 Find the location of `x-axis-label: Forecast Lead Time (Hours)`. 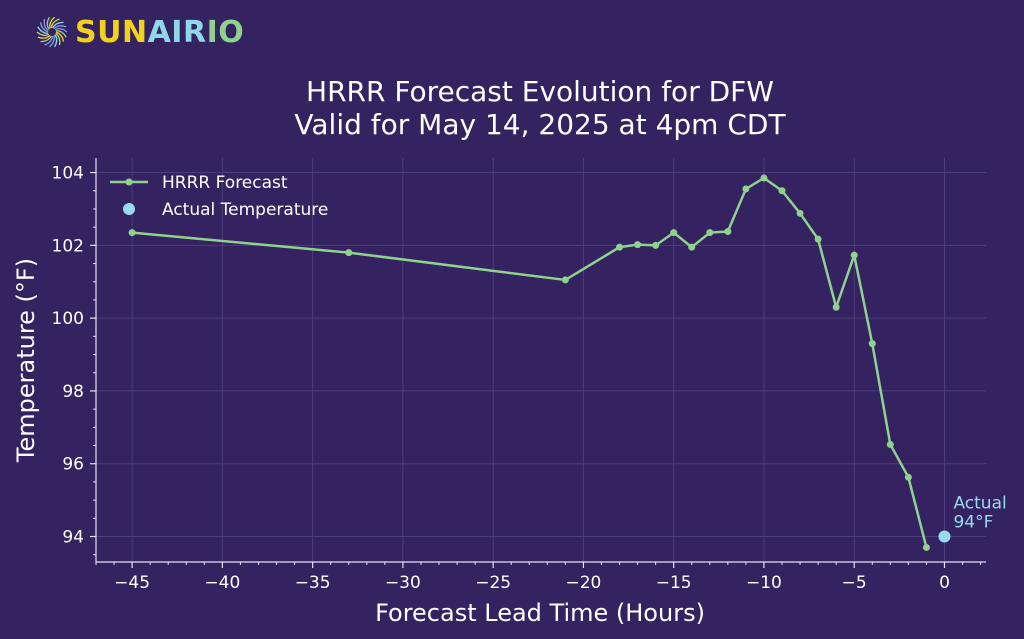

x-axis-label: Forecast Lead Time (Hours) is located at coordinates (540, 613).